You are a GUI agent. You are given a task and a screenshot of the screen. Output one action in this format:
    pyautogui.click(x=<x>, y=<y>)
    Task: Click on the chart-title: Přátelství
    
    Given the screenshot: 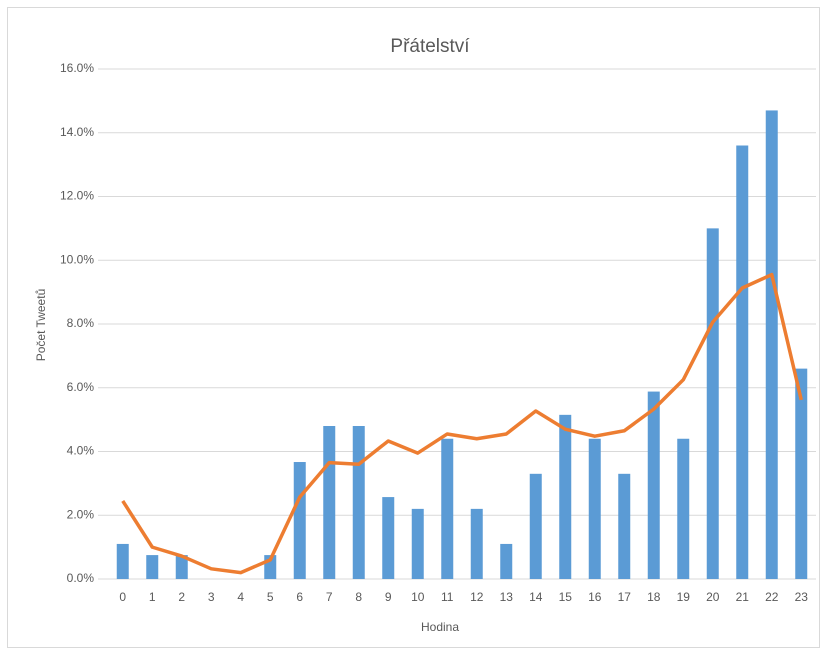 What is the action you would take?
    pyautogui.click(x=430, y=46)
    